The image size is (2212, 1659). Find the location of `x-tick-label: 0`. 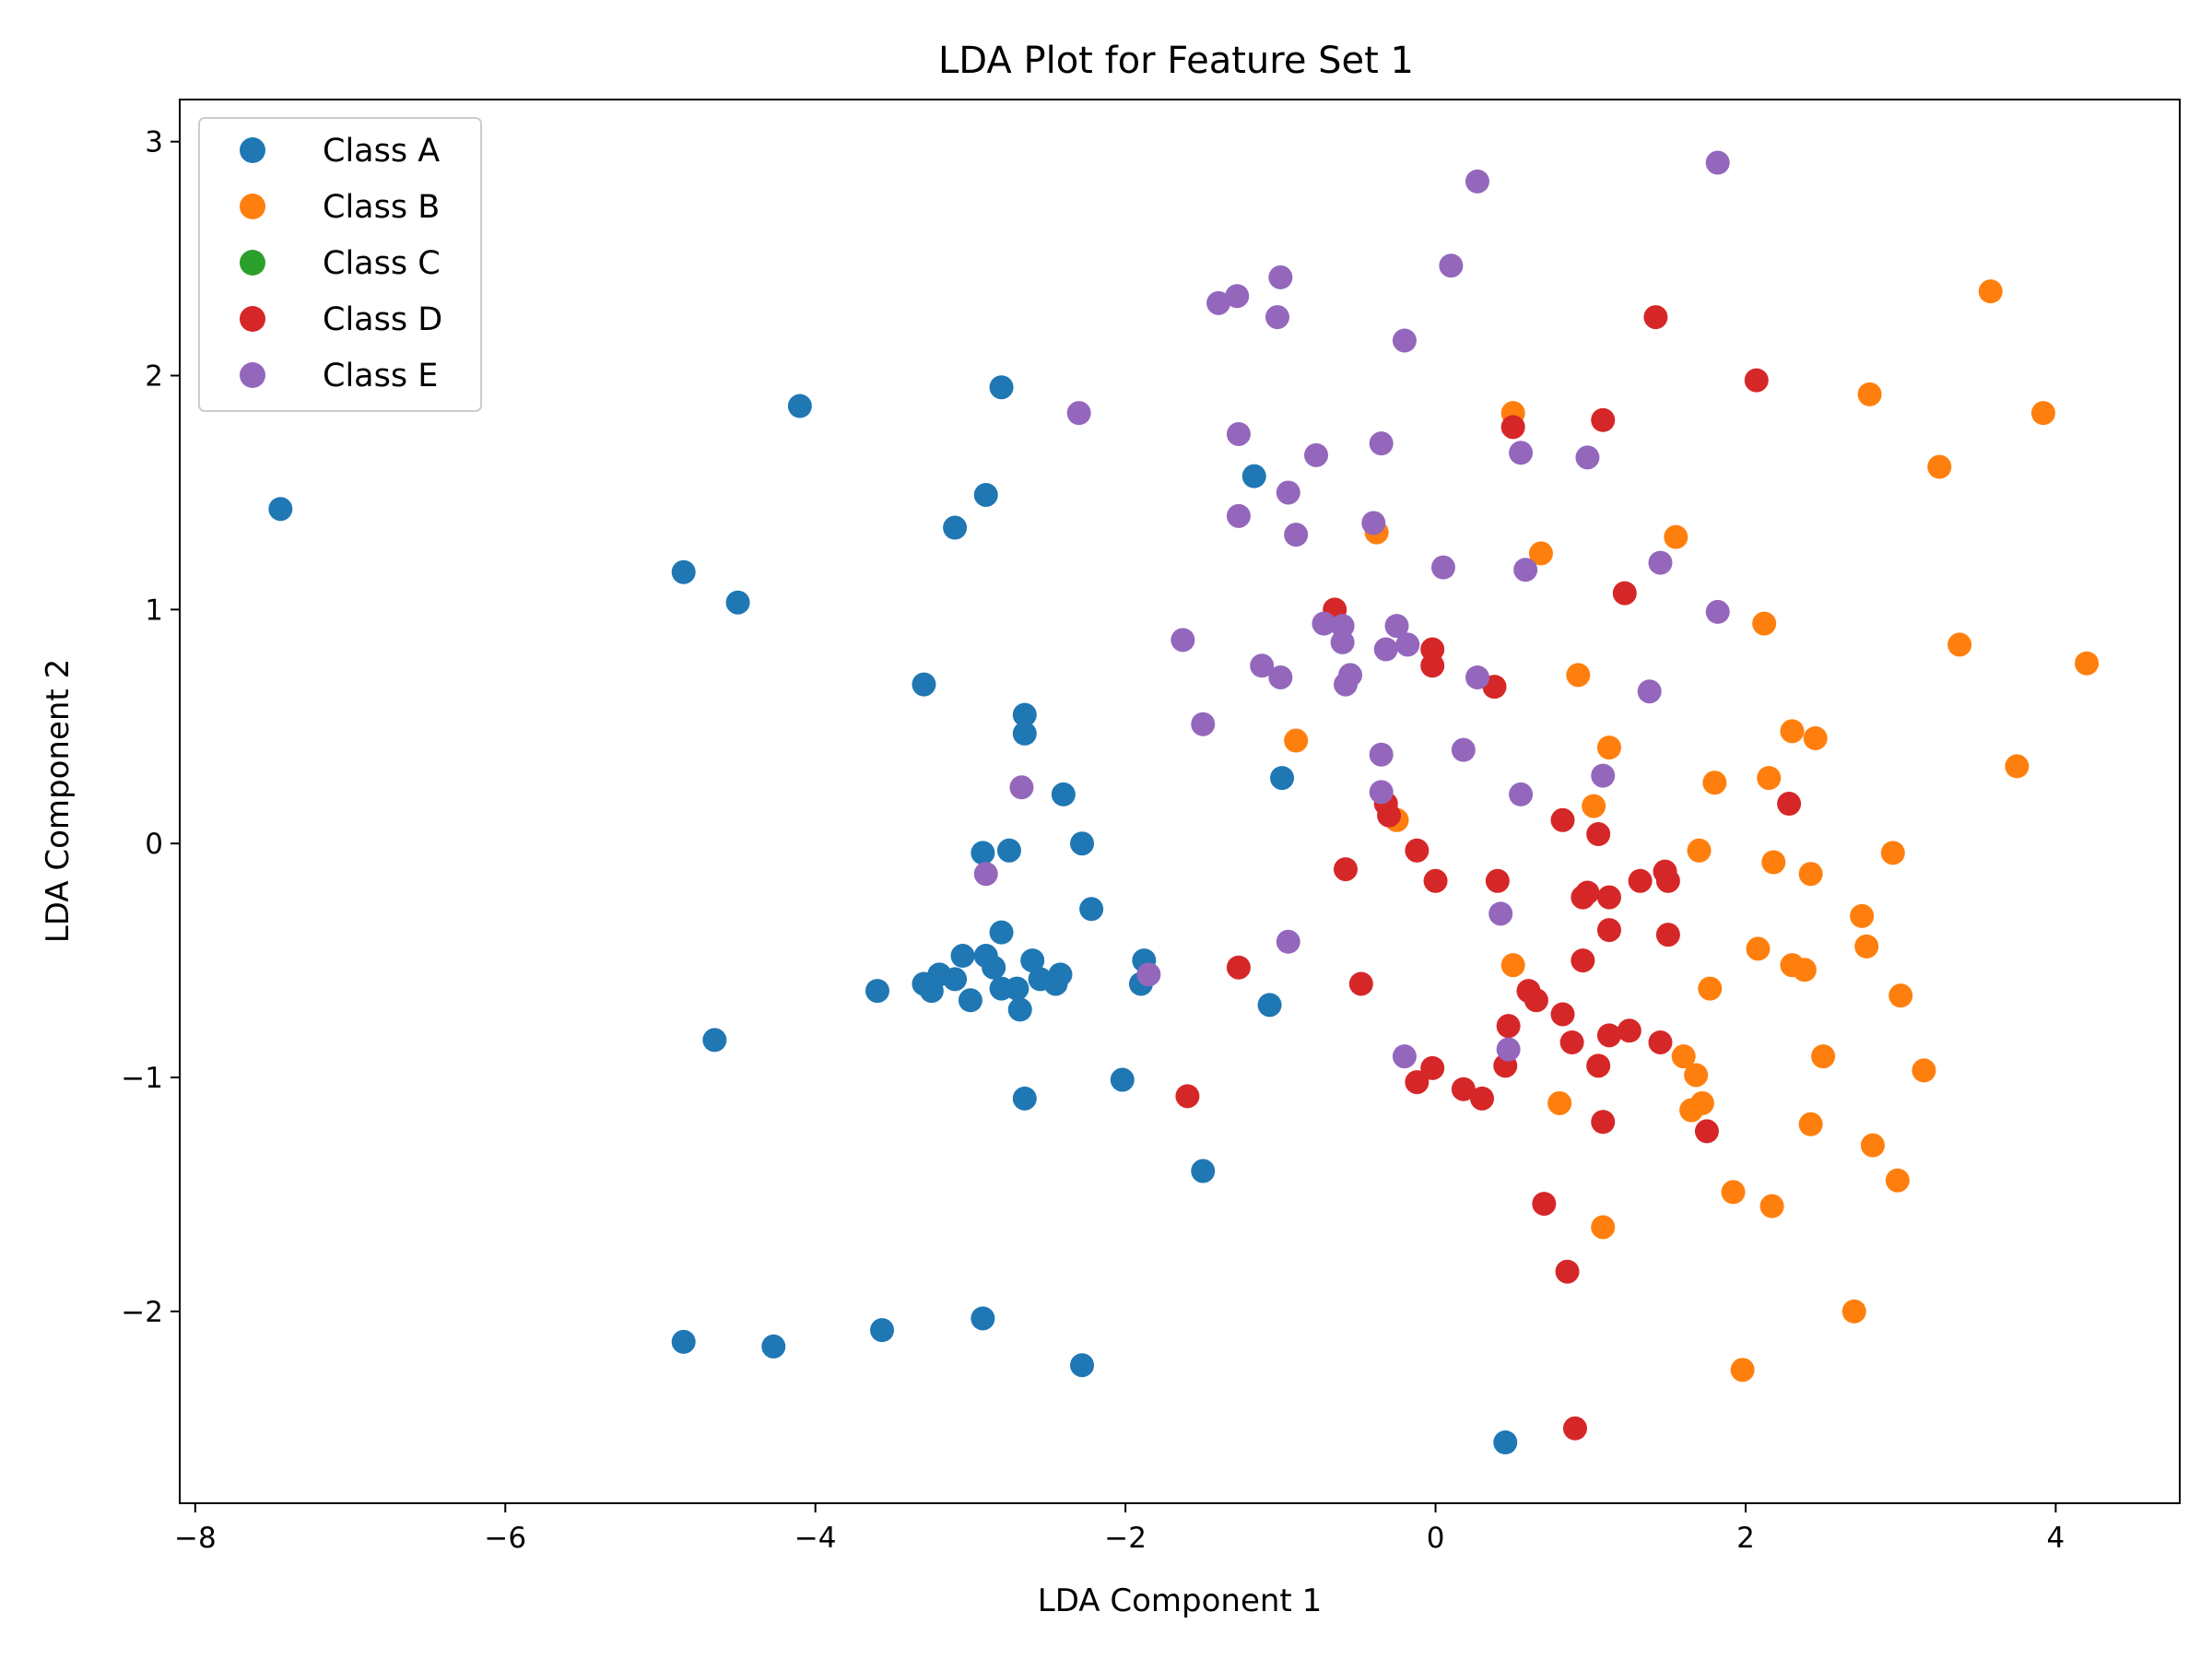

x-tick-label: 0 is located at coordinates (1436, 1538).